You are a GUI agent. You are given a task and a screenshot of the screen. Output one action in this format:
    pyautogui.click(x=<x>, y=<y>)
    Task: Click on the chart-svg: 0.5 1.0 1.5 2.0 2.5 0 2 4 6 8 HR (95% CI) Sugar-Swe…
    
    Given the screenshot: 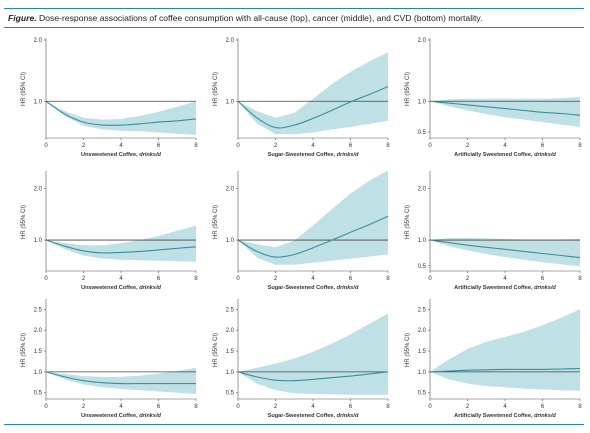 What is the action you would take?
    pyautogui.click(x=301, y=359)
    